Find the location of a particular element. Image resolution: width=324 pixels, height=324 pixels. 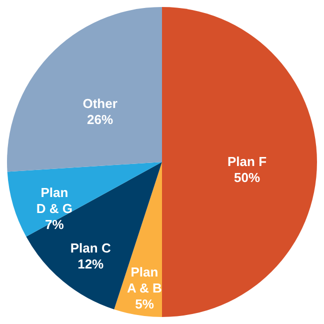

slice-label: Plan F is located at coordinates (247, 161).